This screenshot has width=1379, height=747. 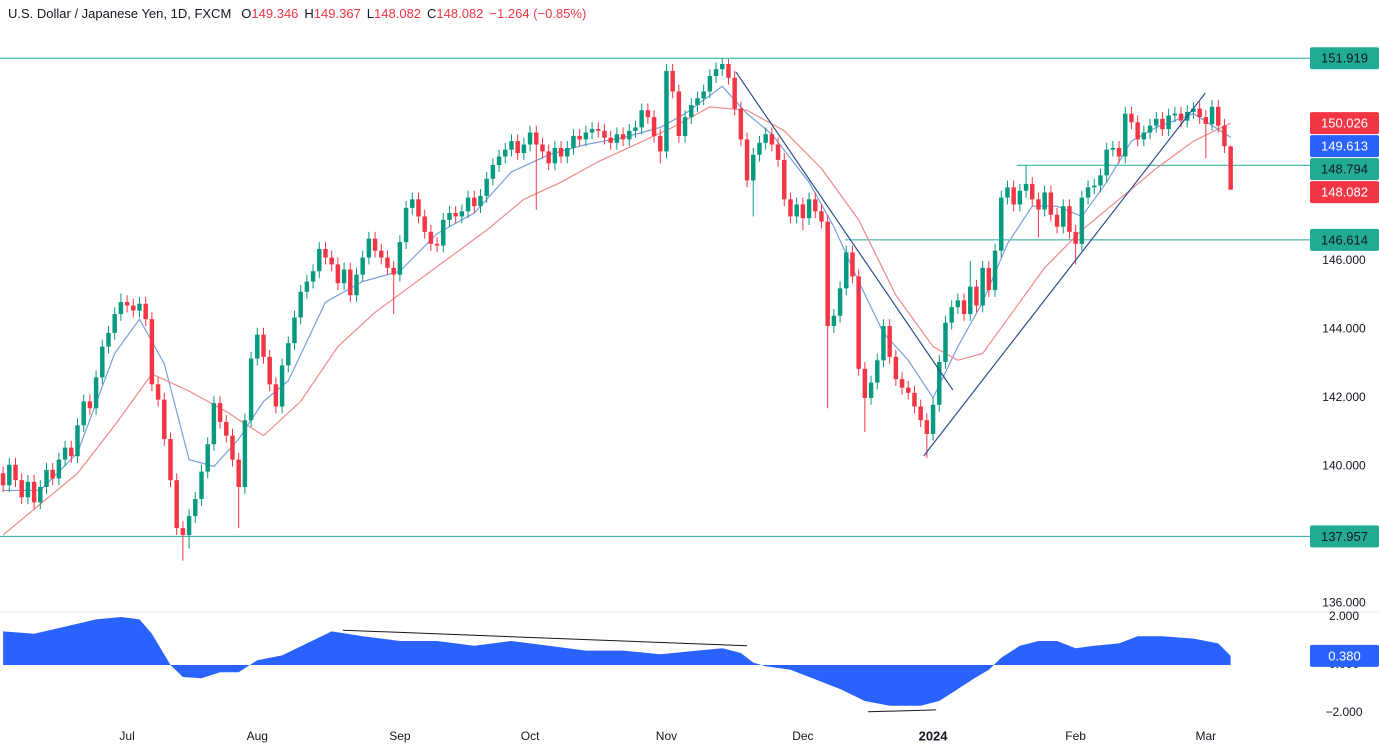 I want to click on x-tick-label: Aug, so click(x=257, y=736).